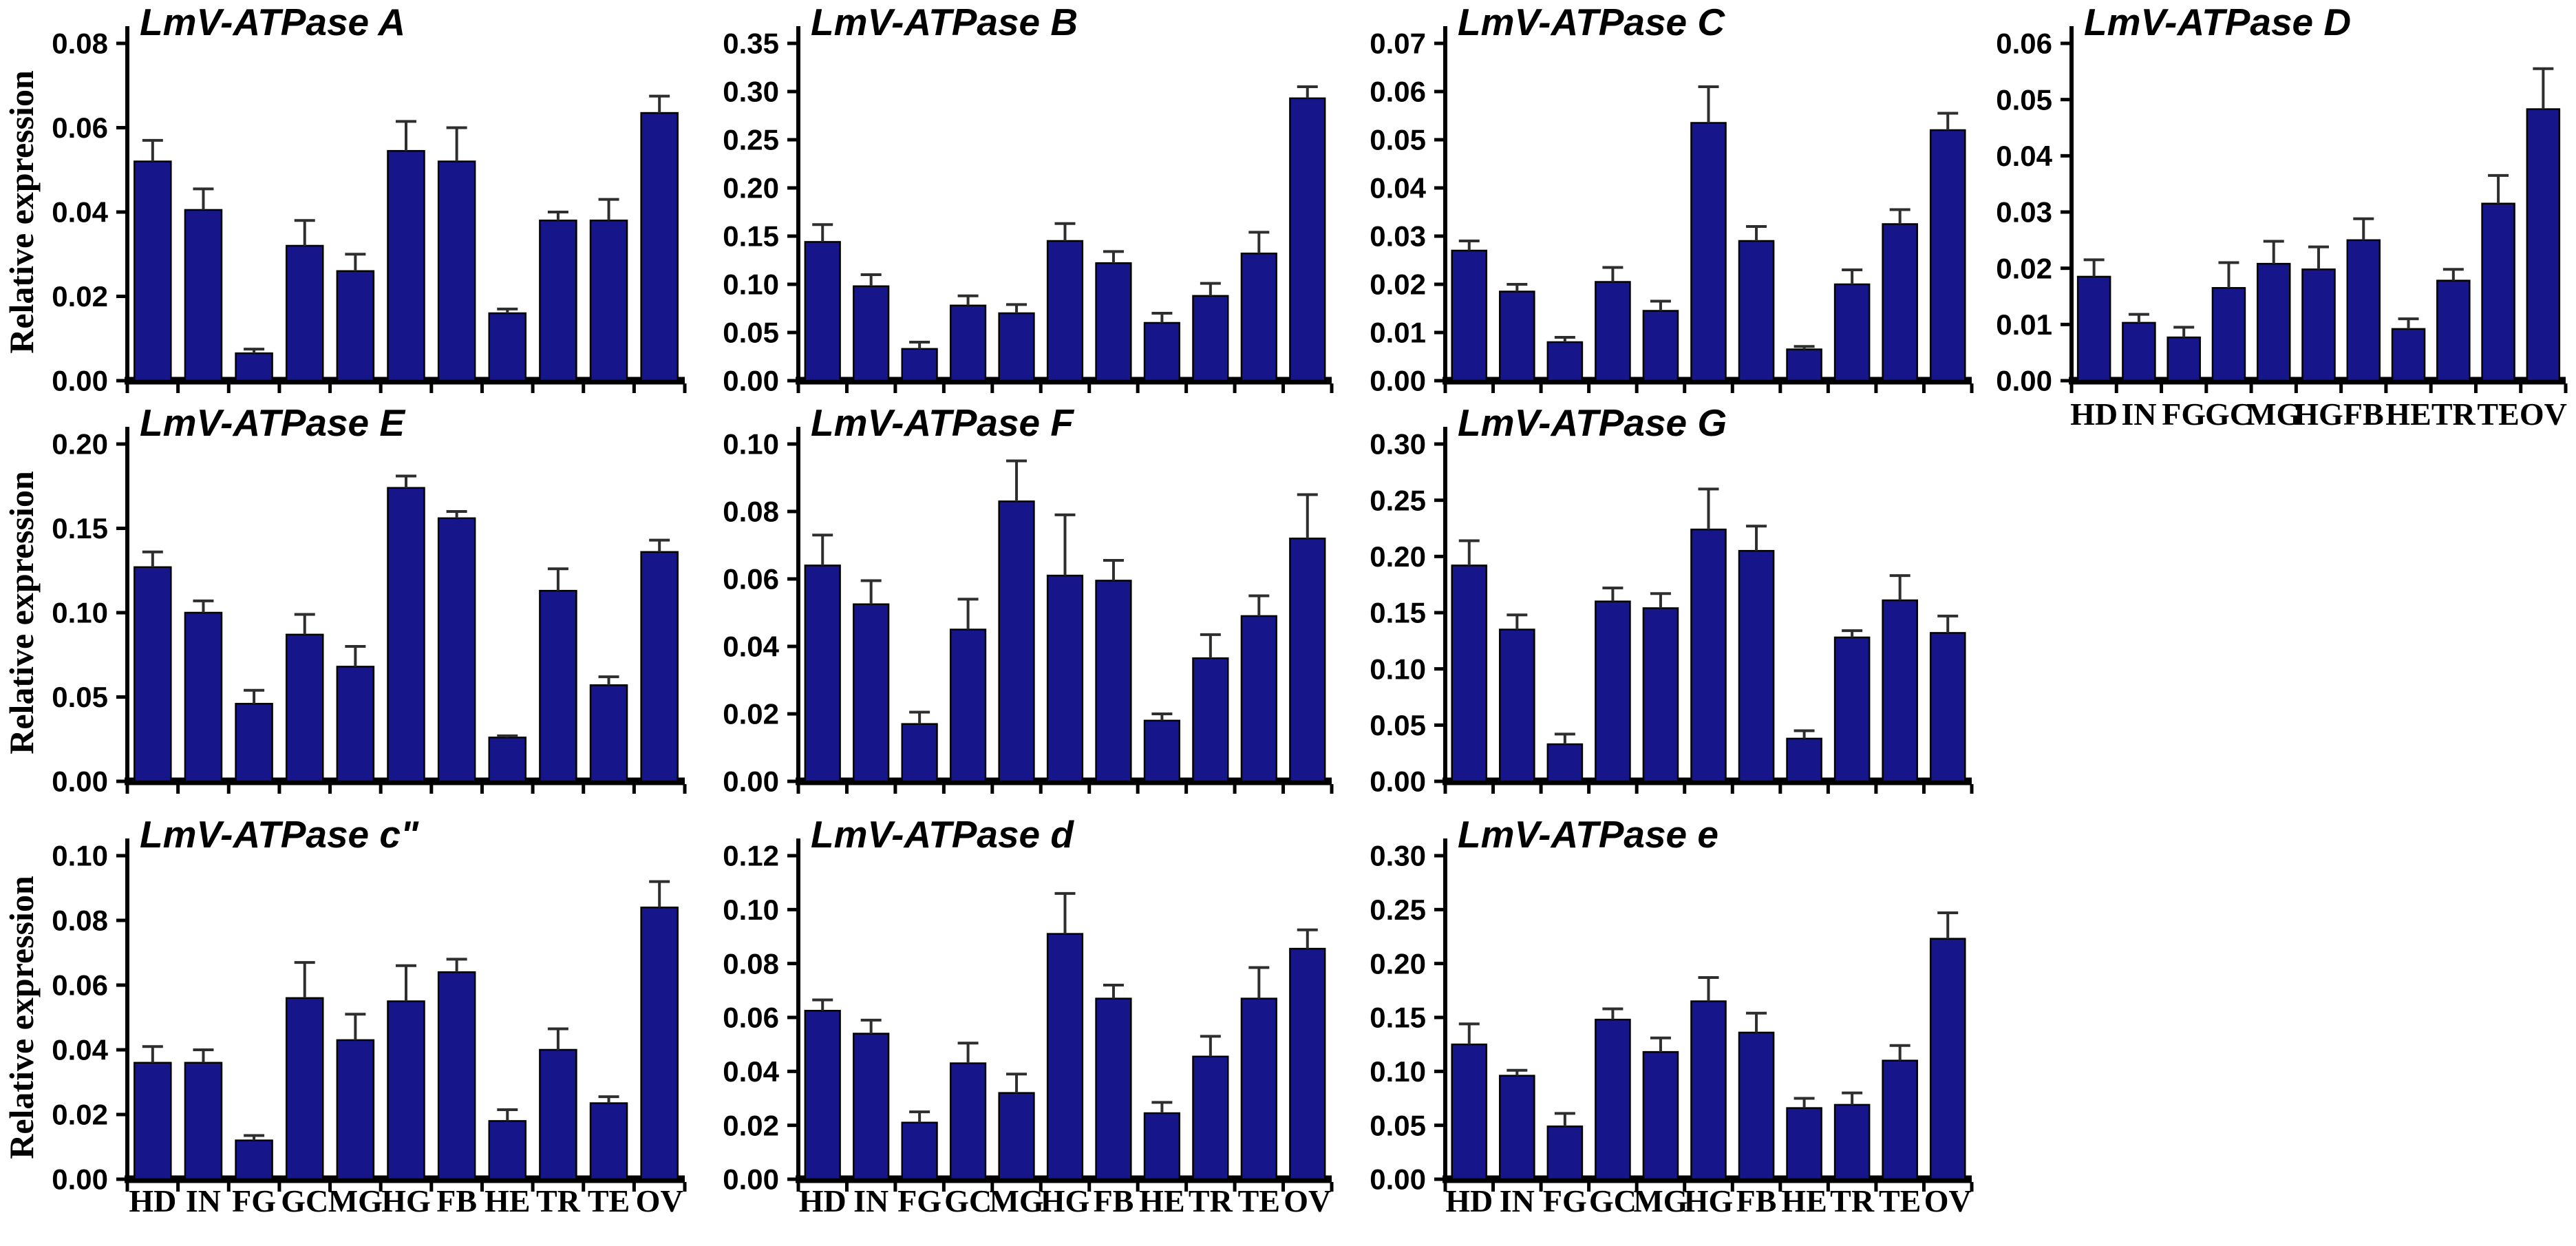  I want to click on x-category-label: TE, so click(1900, 1200).